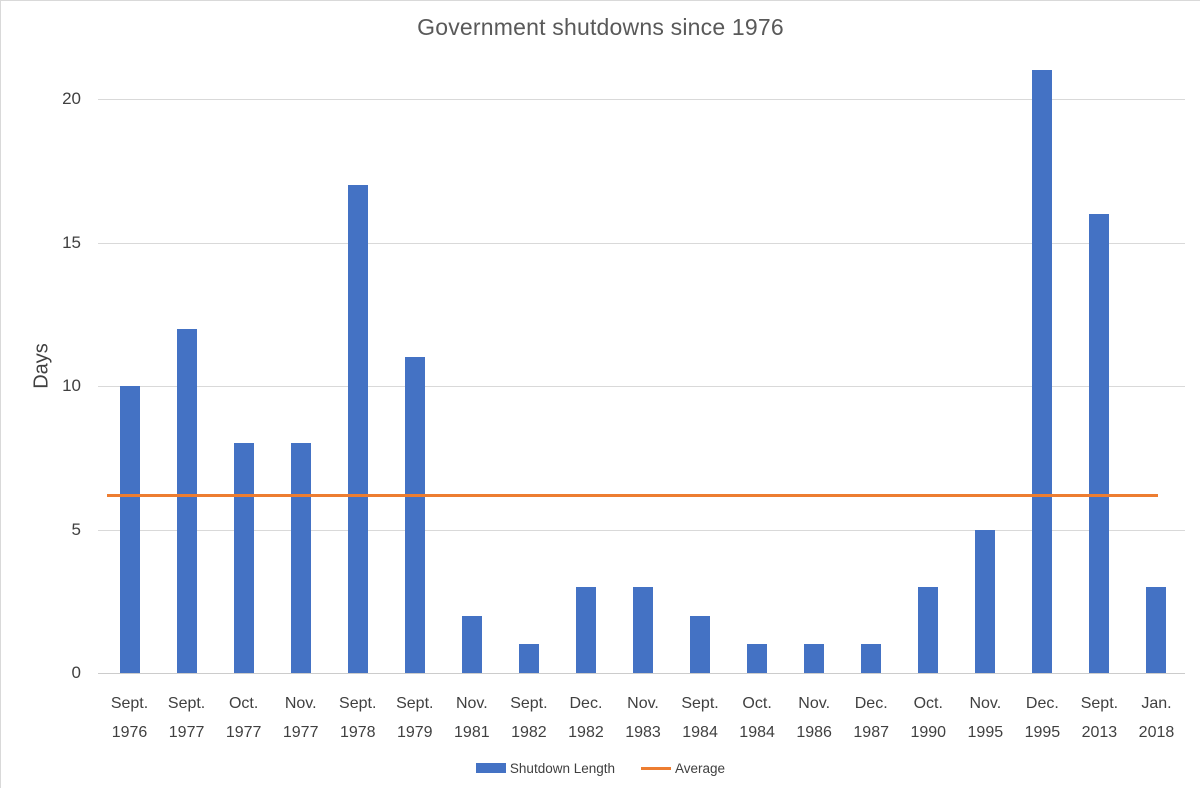  I want to click on y-axis-tick-label: 20, so click(71, 98).